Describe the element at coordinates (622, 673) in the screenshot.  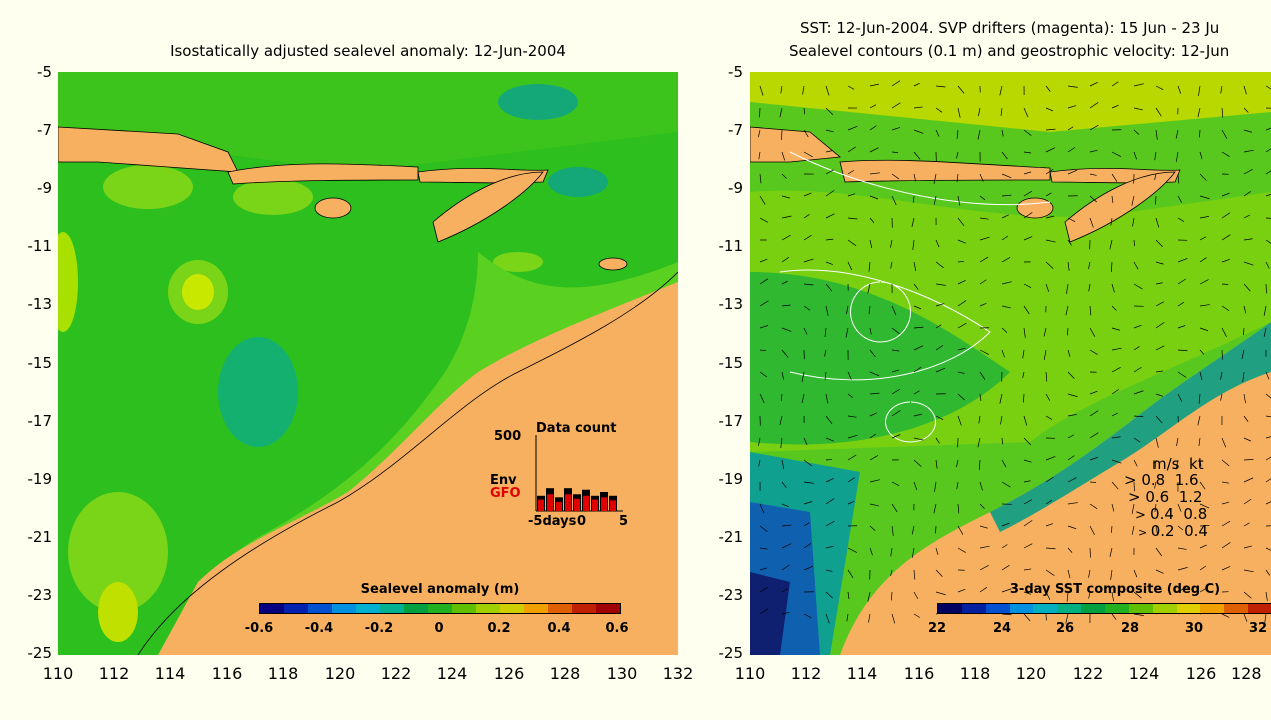
I see `x-tick: 130` at that location.